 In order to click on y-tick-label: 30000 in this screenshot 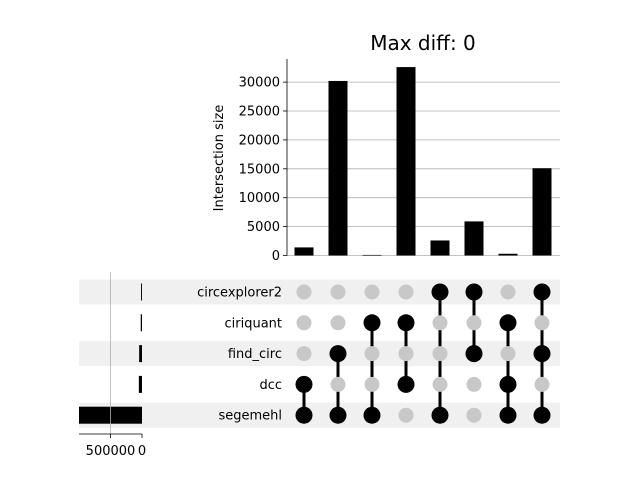, I will do `click(259, 83)`.